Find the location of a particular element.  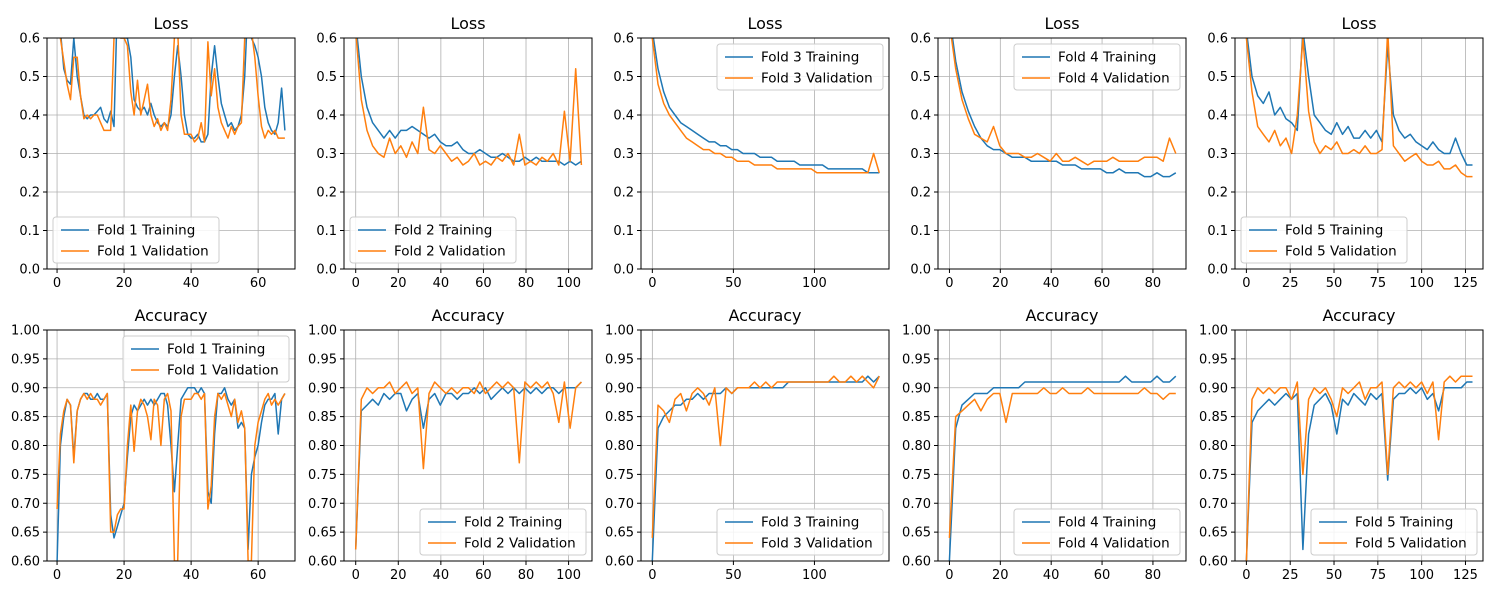

y-tick-label: 0.70 is located at coordinates (322, 504).